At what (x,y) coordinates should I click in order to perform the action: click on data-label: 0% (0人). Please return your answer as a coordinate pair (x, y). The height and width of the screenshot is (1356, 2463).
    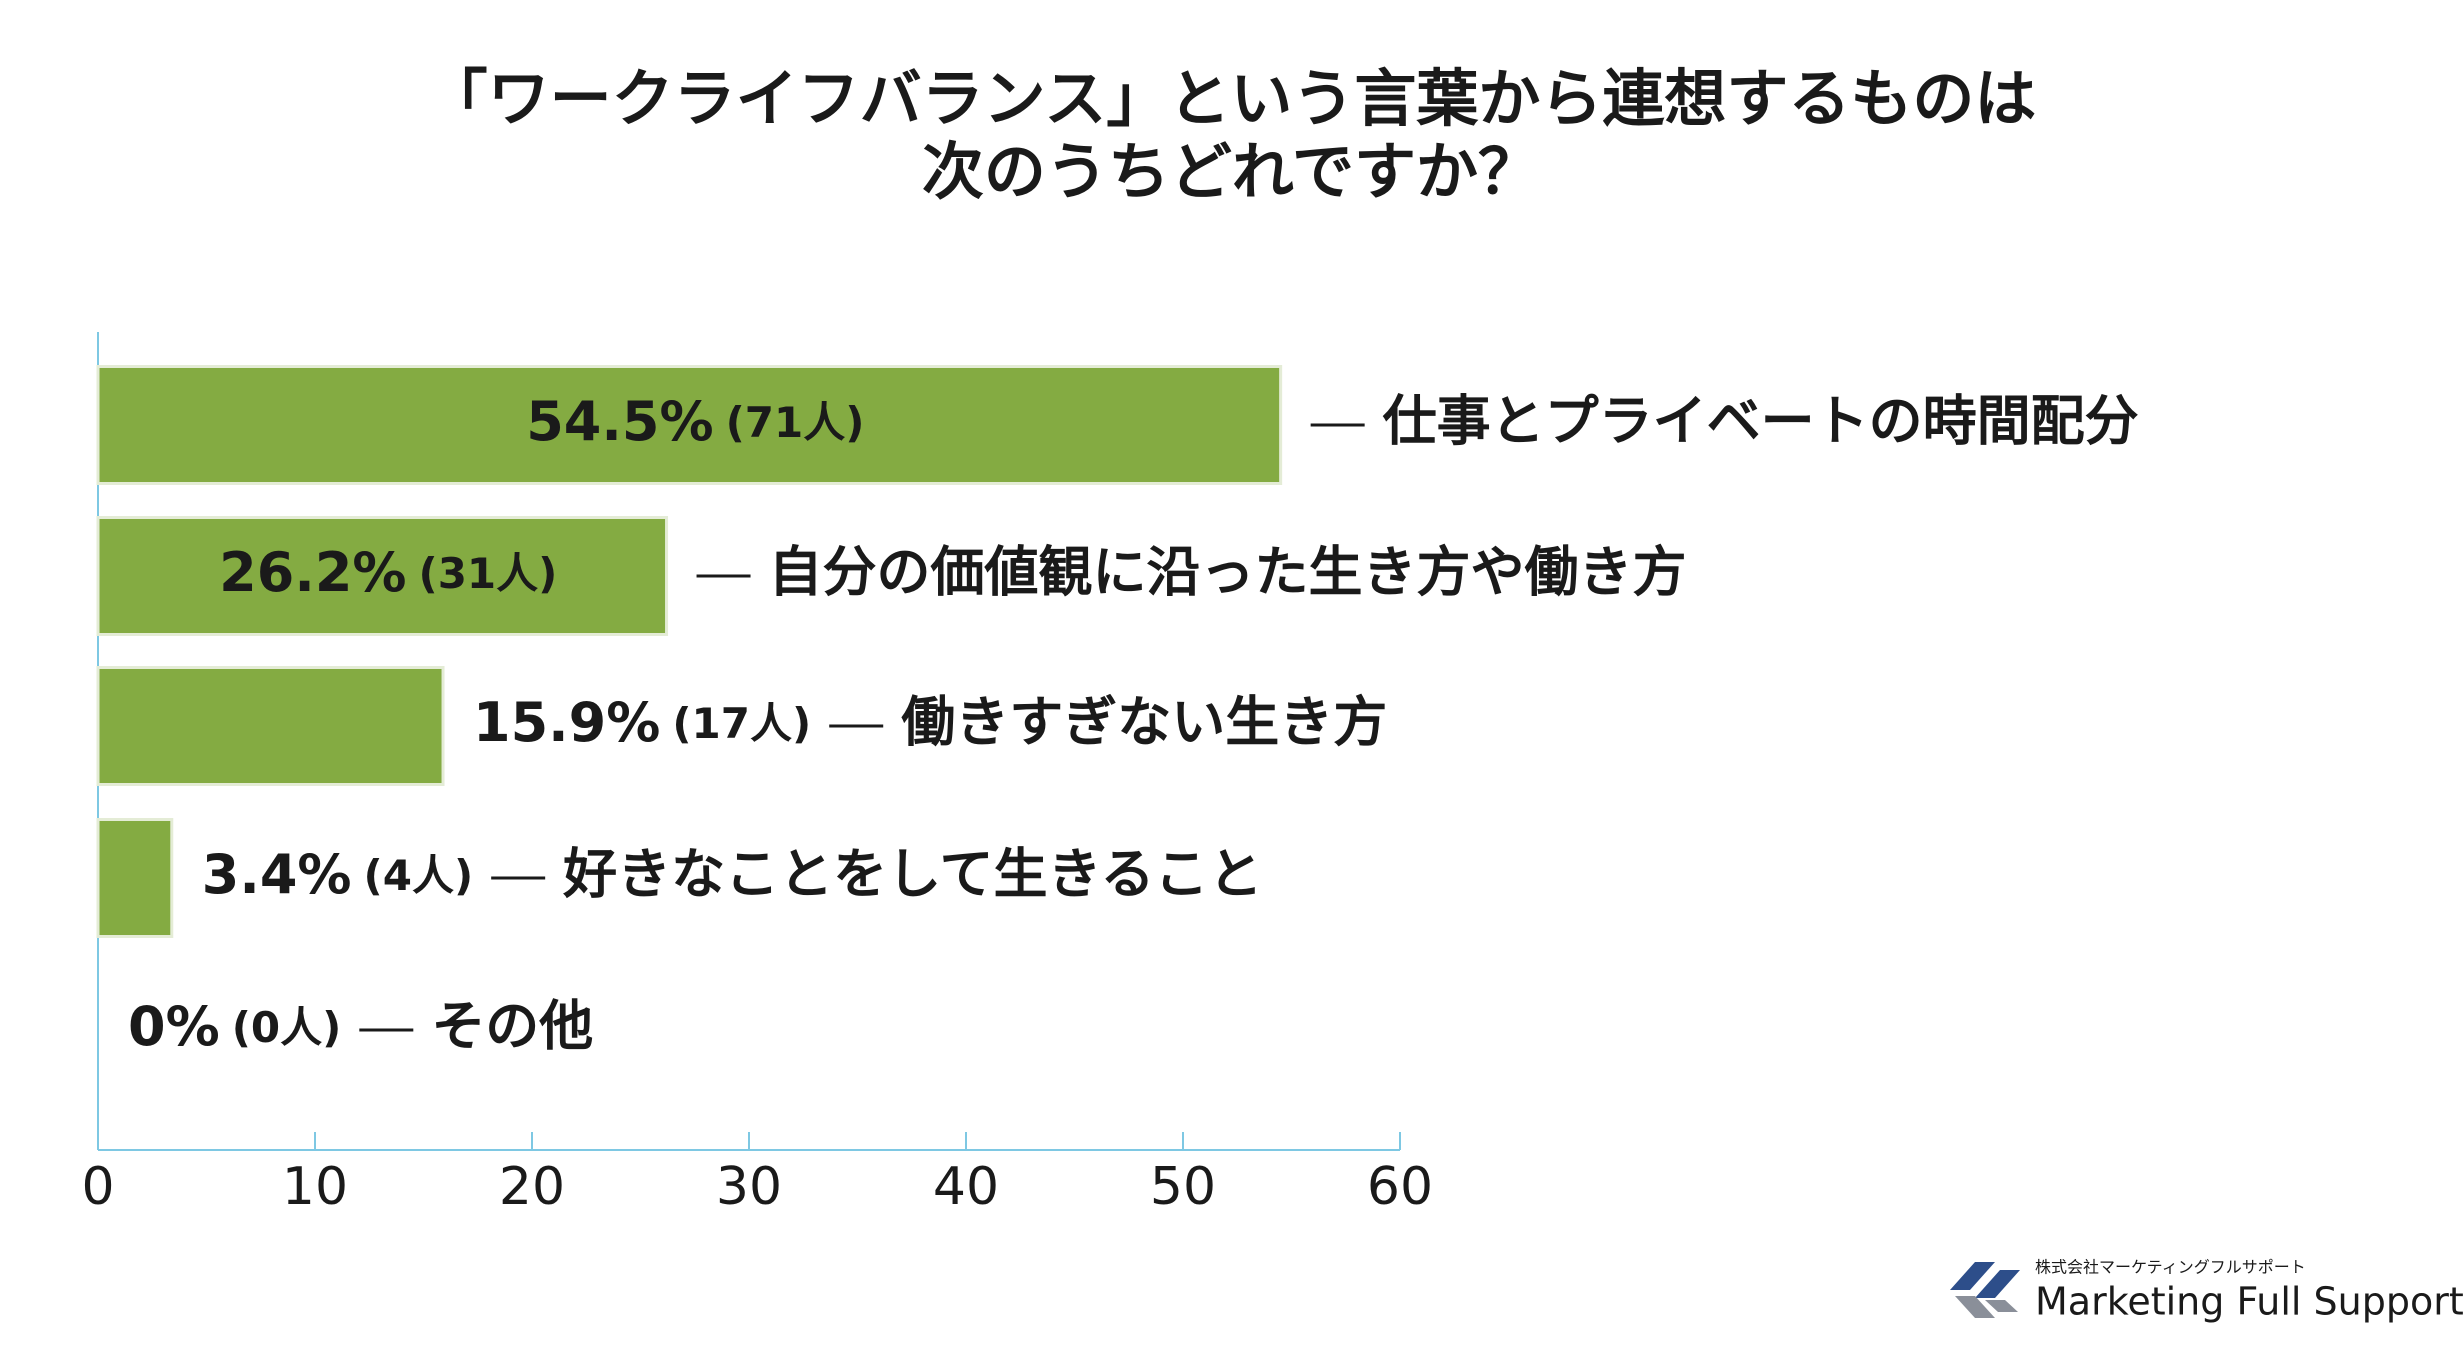
    Looking at the image, I should click on (234, 1026).